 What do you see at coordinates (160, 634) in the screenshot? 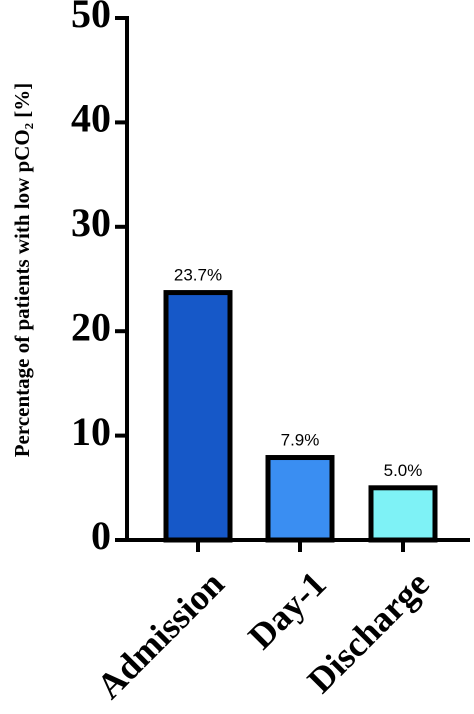
I see `x-tick-label: Admission` at bounding box center [160, 634].